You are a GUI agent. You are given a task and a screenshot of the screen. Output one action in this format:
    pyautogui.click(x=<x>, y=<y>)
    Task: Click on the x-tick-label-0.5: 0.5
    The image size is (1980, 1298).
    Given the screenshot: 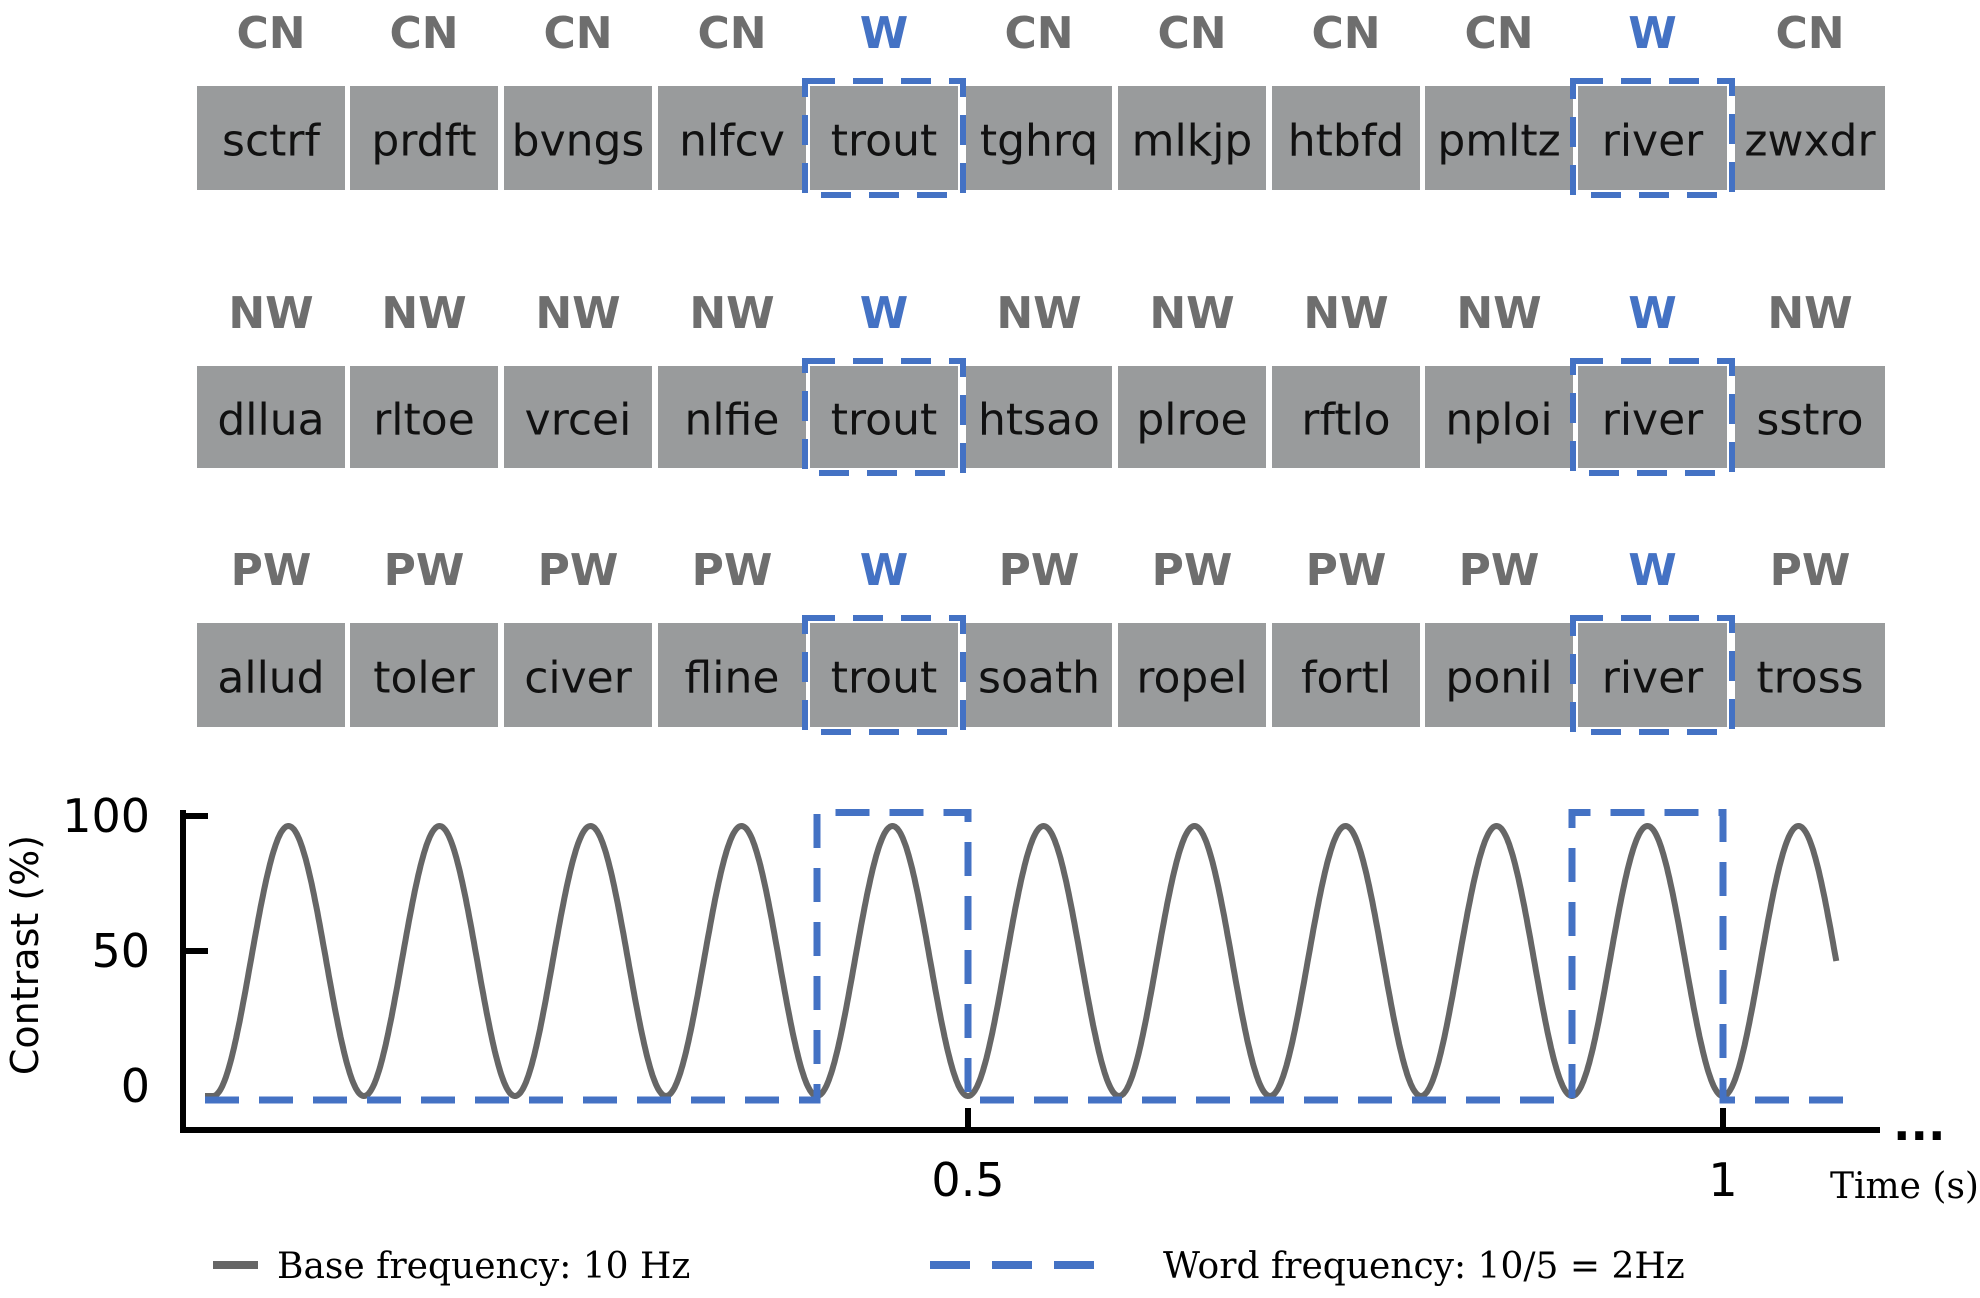 What is the action you would take?
    pyautogui.click(x=967, y=1180)
    